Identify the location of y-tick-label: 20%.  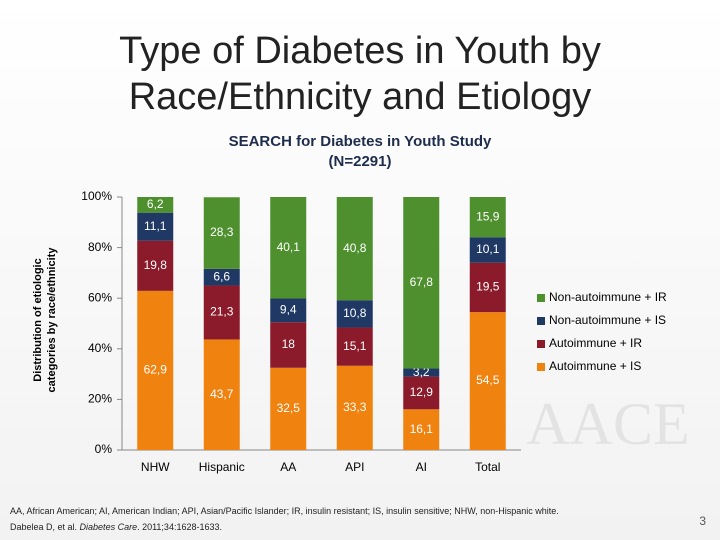
(100, 399).